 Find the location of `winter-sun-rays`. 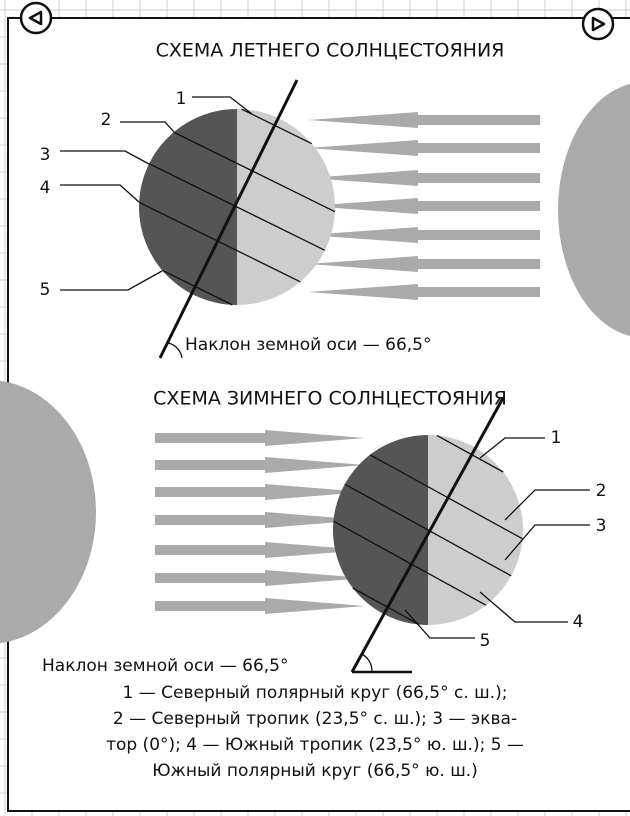

winter-sun-rays is located at coordinates (260, 522).